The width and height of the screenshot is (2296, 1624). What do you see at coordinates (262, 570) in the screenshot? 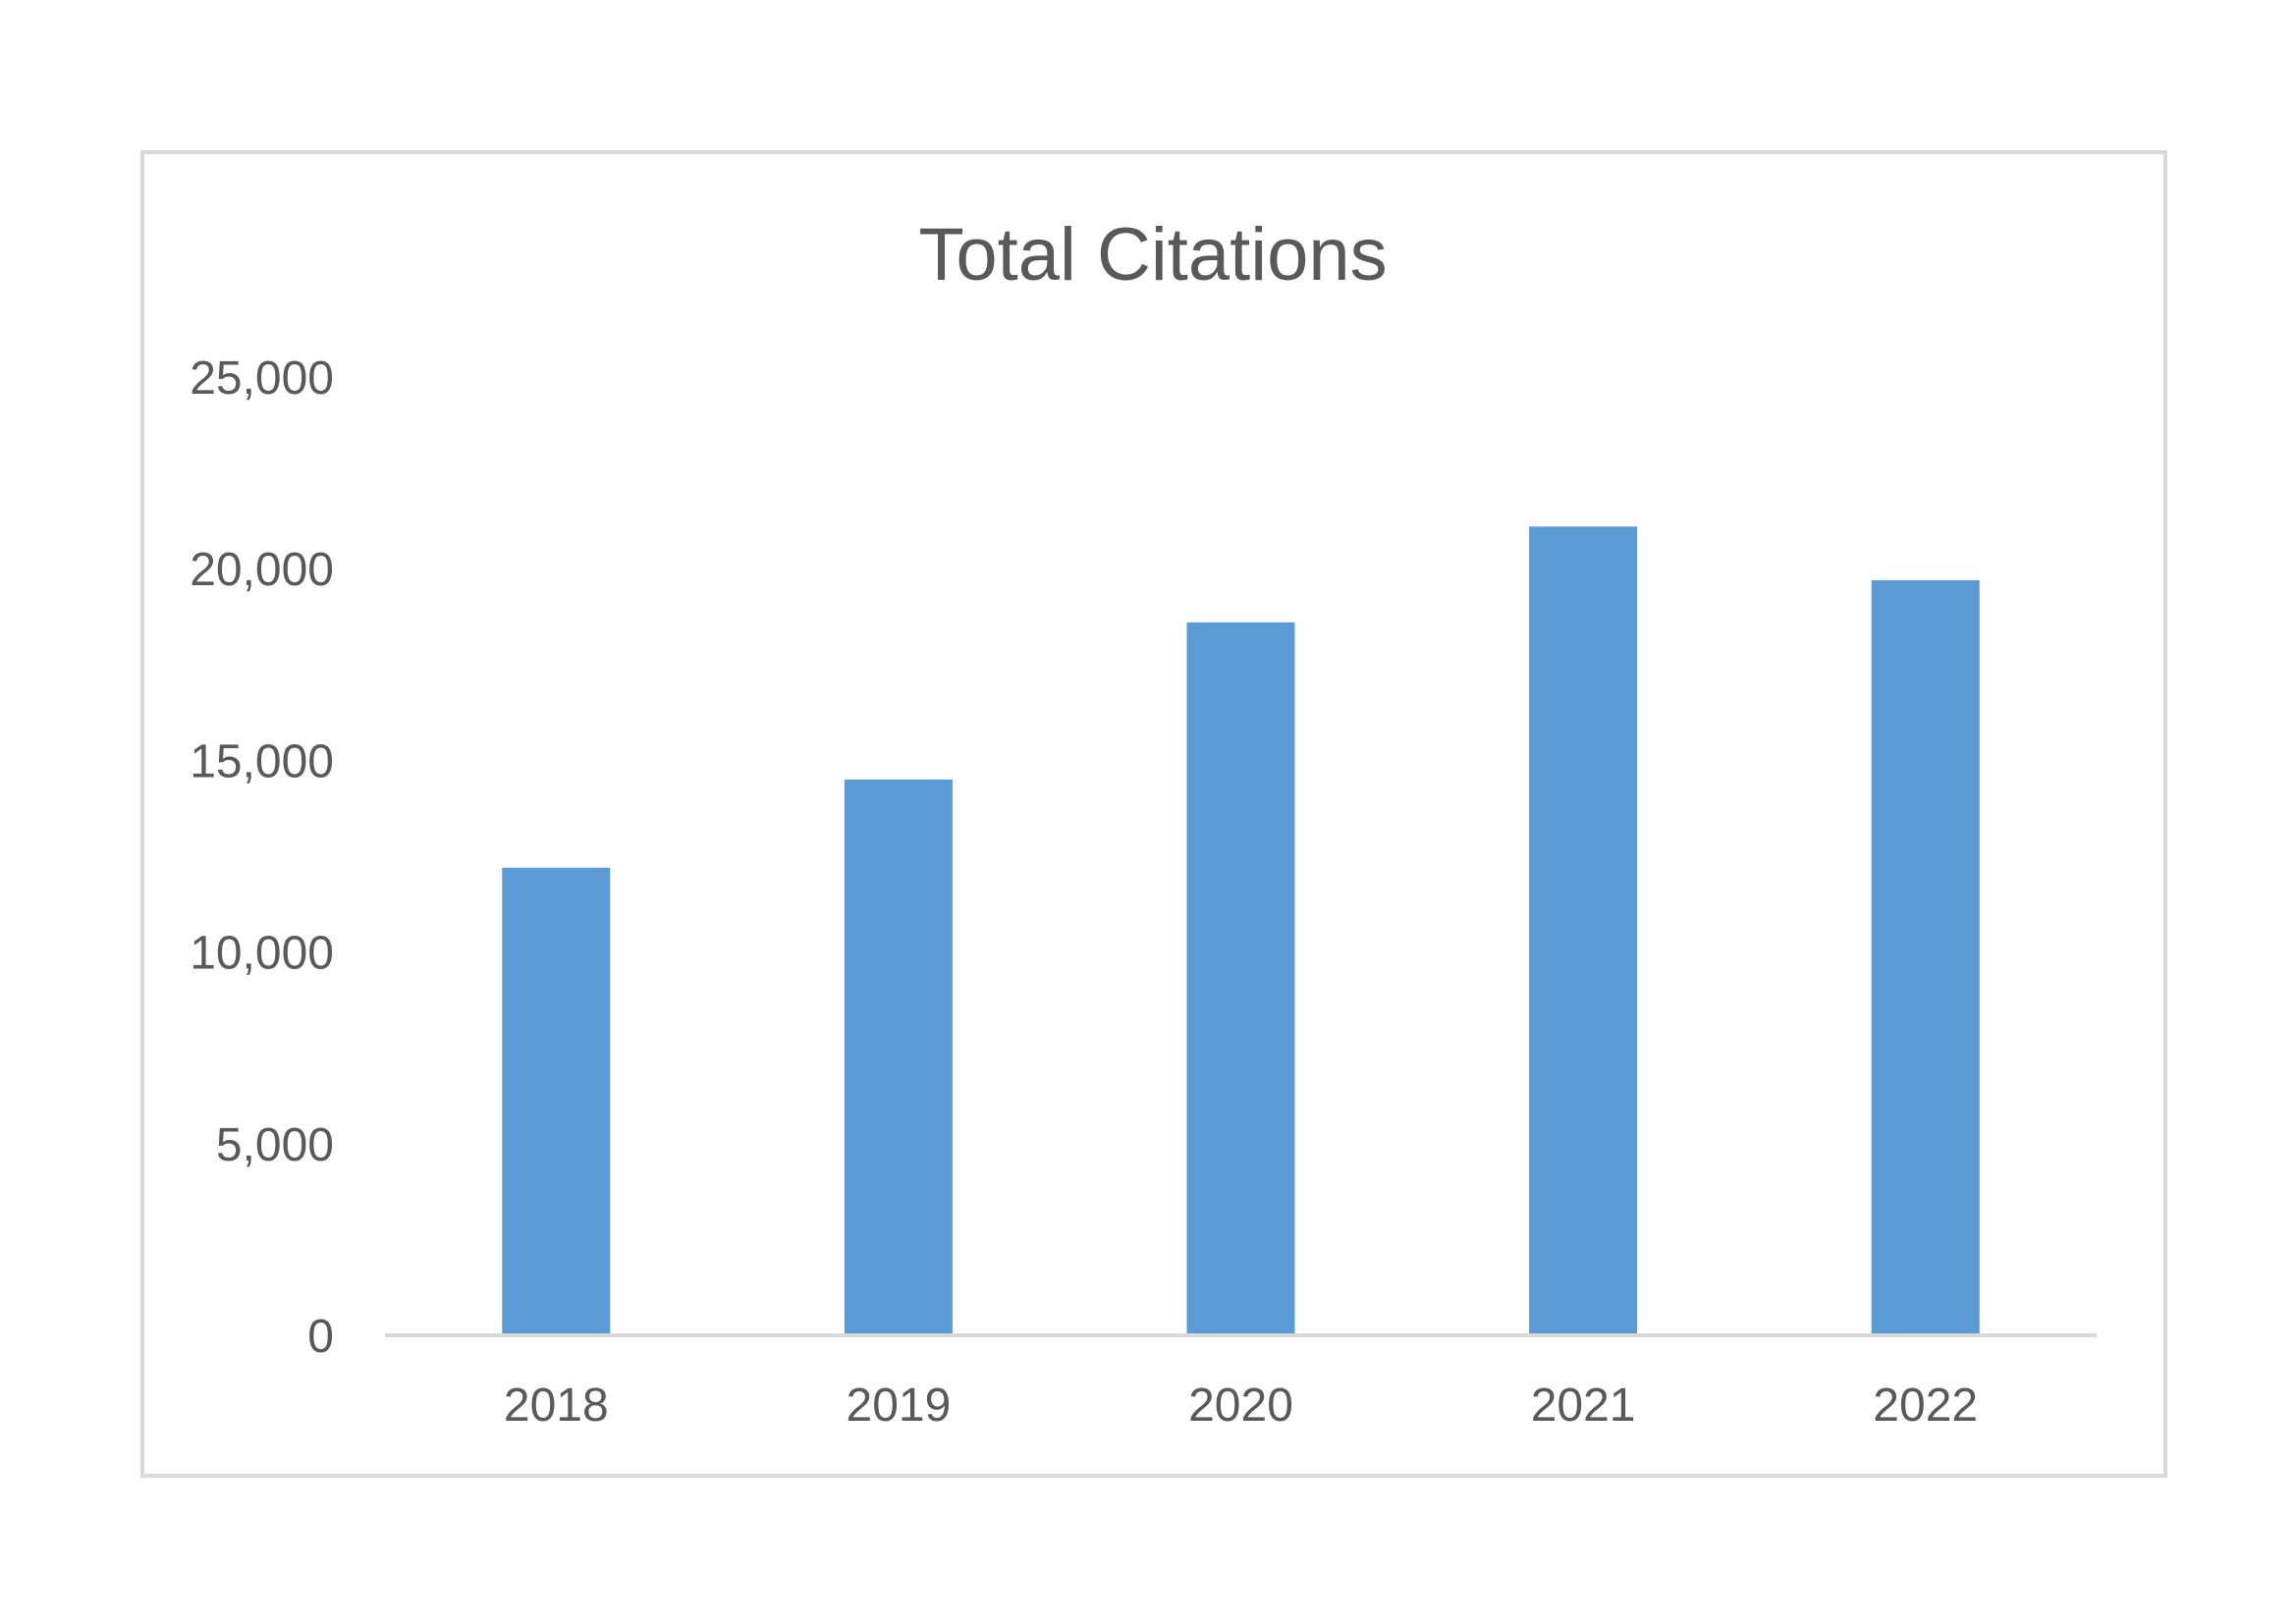
I see `y-tick-label: 20,000` at bounding box center [262, 570].